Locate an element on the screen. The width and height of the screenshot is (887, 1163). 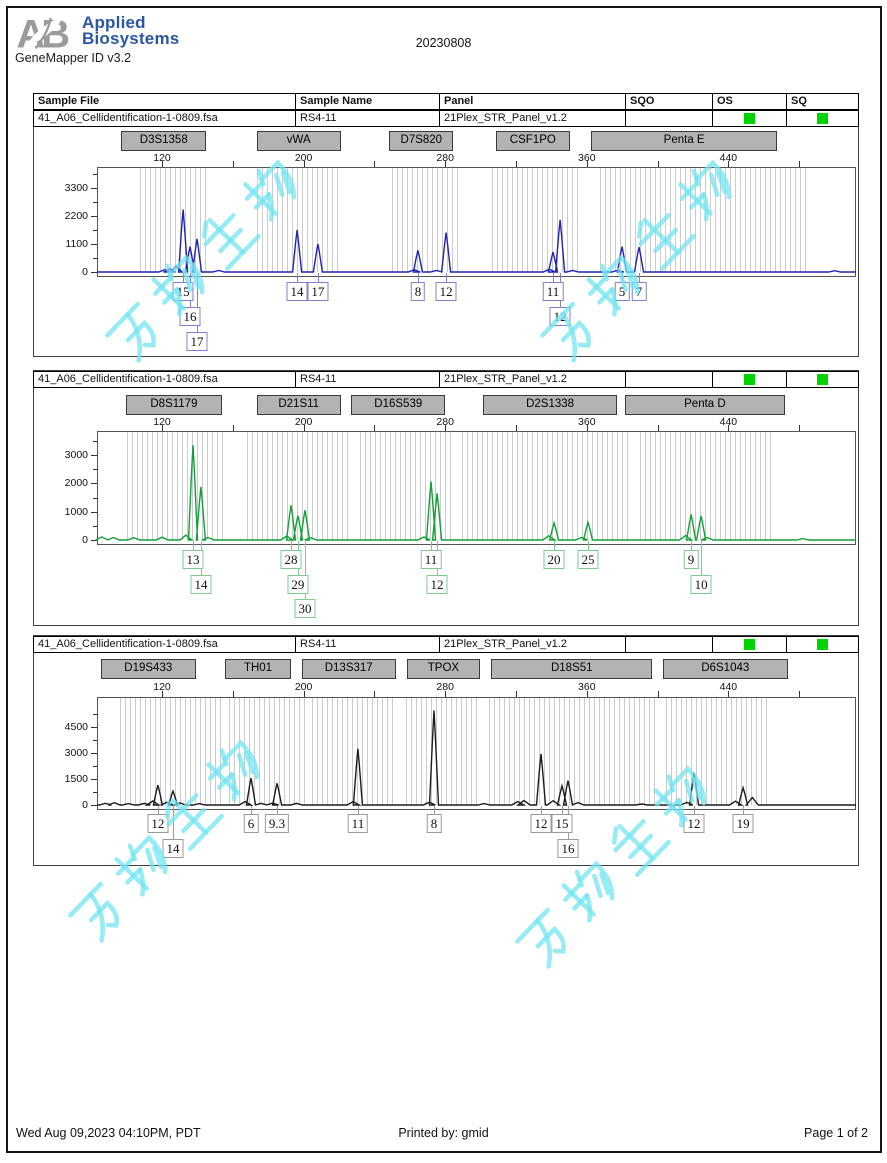
applied-biosystems-logo: A B Applied Biosystems is located at coordinates (98, 33).